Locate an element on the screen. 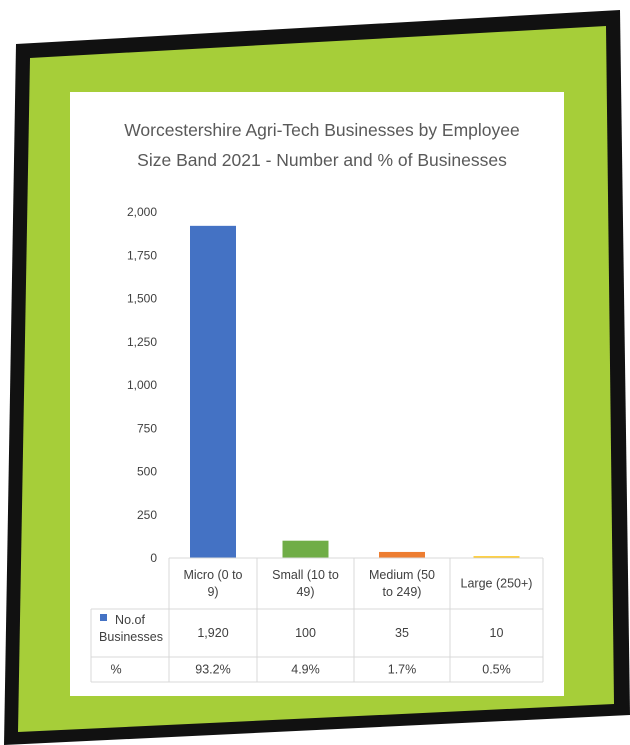 The width and height of the screenshot is (630, 745). percent-label: 1.7% is located at coordinates (402, 670).